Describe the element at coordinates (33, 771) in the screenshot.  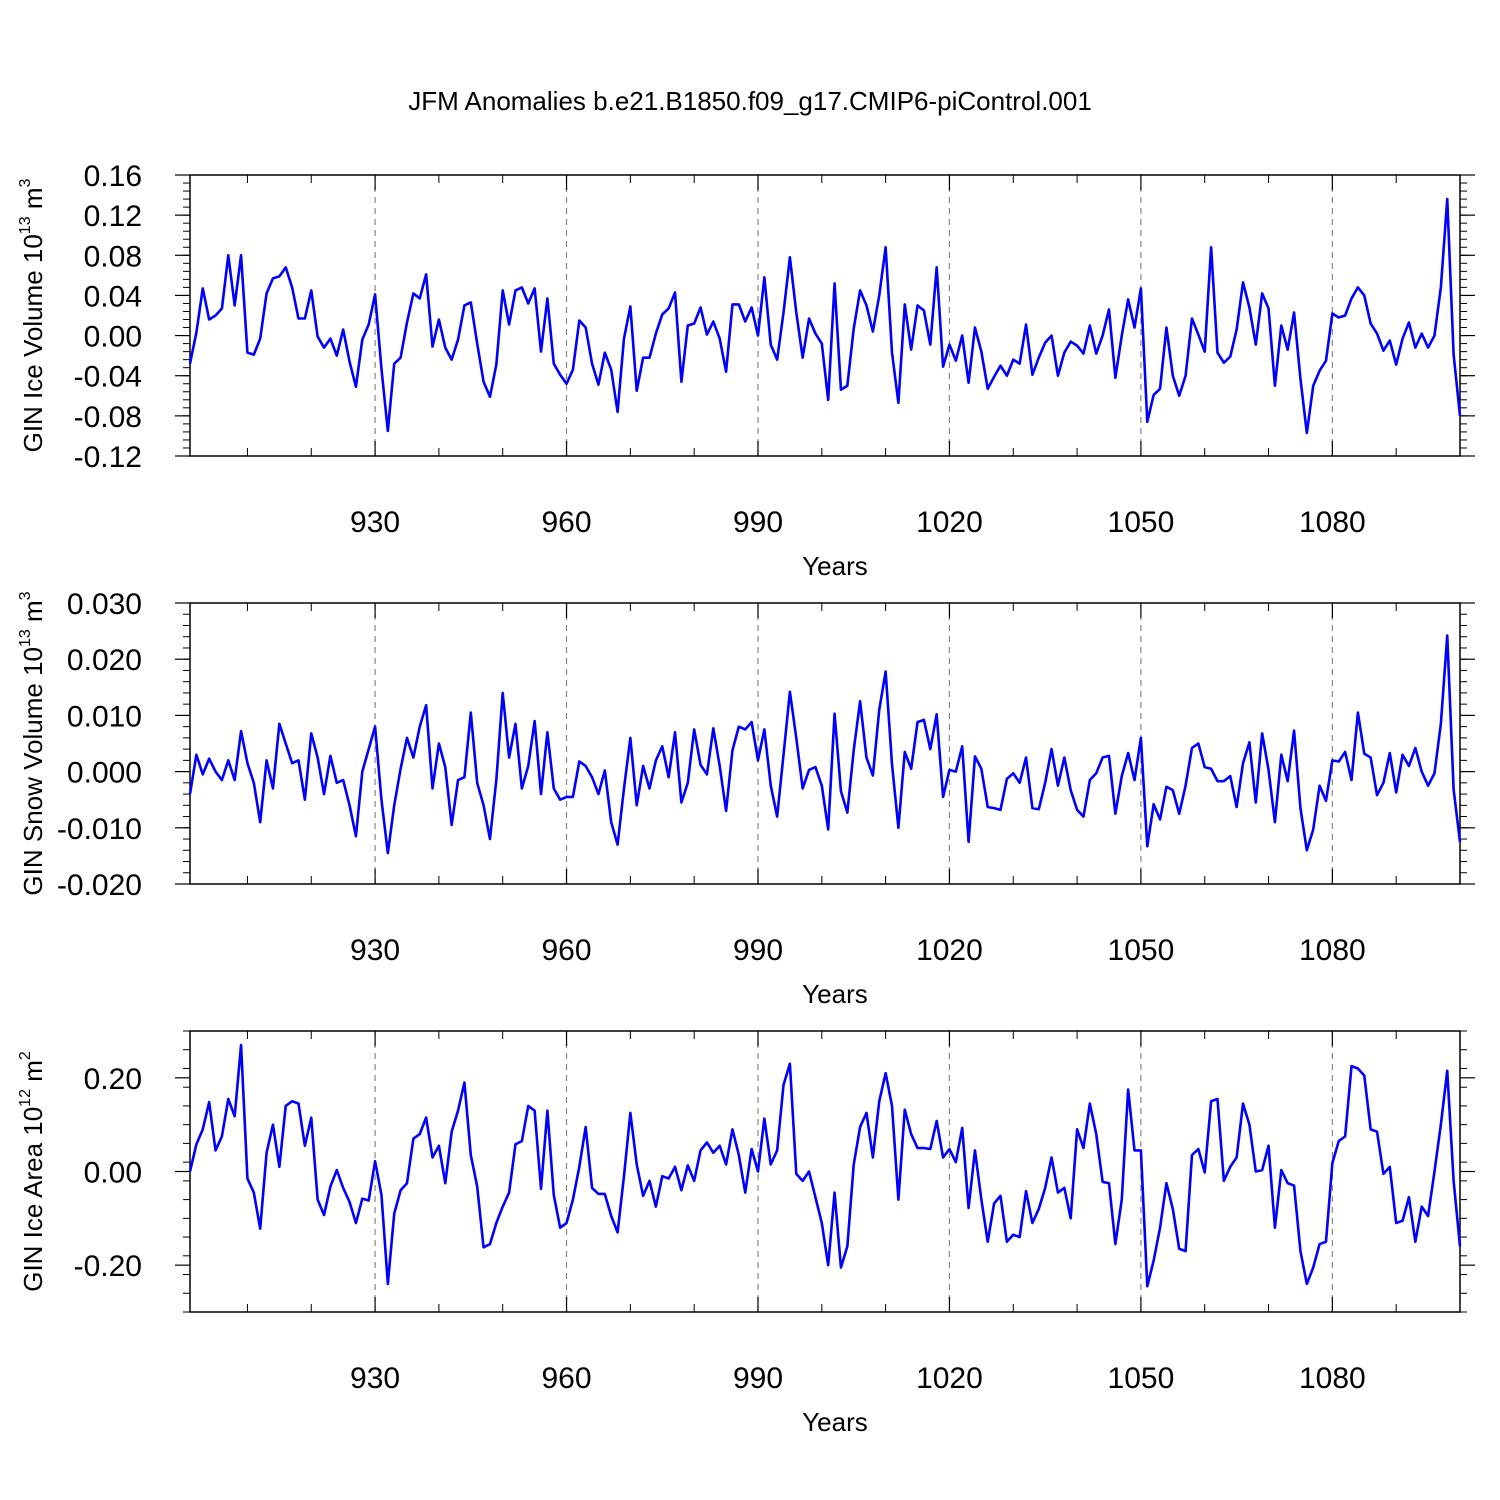
I see `snow-volume-ylabel-part: GIN Snow Volume 10` at that location.